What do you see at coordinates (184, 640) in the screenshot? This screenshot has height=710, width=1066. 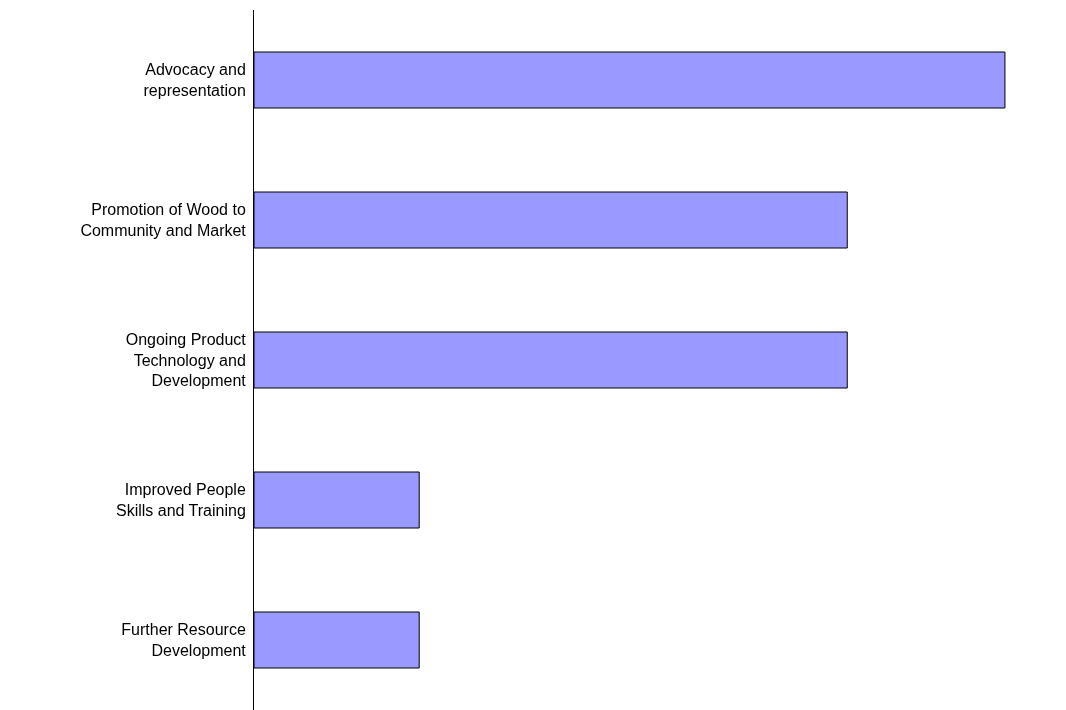 I see `y-tick-label: Further Resource Development` at bounding box center [184, 640].